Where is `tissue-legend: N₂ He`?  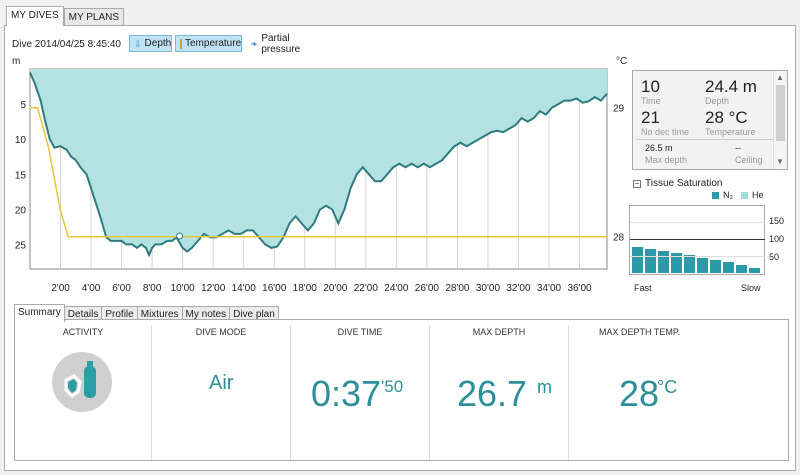
tissue-legend: N₂ He is located at coordinates (738, 195).